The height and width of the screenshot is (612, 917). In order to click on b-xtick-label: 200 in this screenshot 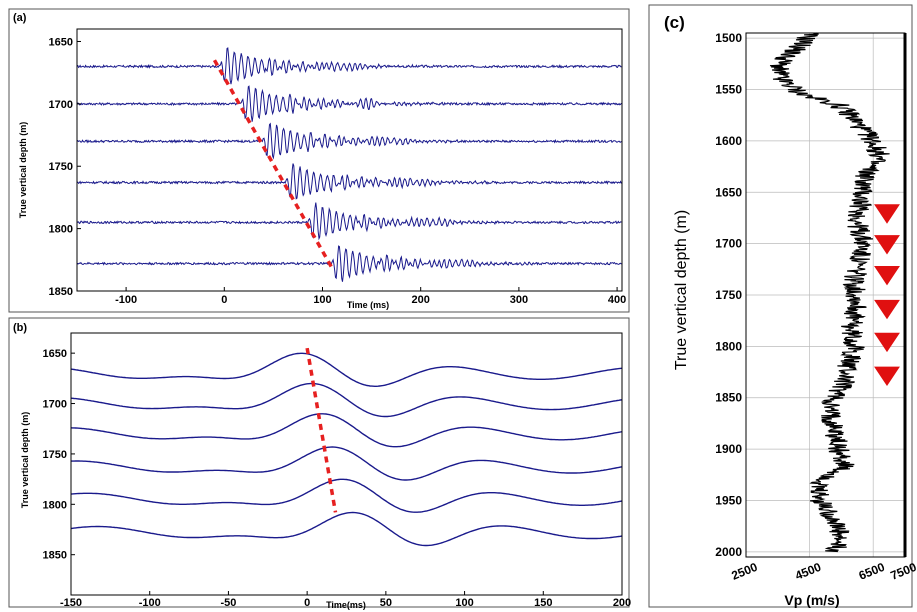, I will do `click(622, 603)`.